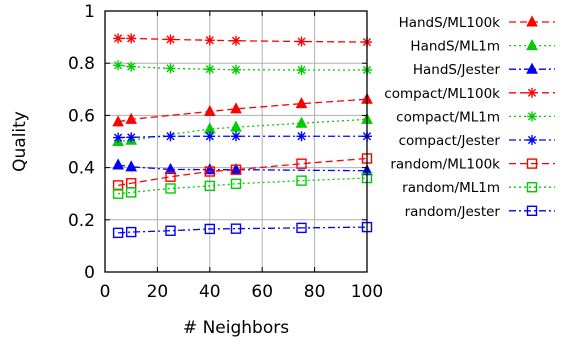 The image size is (581, 348). I want to click on y-tick-label: 0.8, so click(81, 64).